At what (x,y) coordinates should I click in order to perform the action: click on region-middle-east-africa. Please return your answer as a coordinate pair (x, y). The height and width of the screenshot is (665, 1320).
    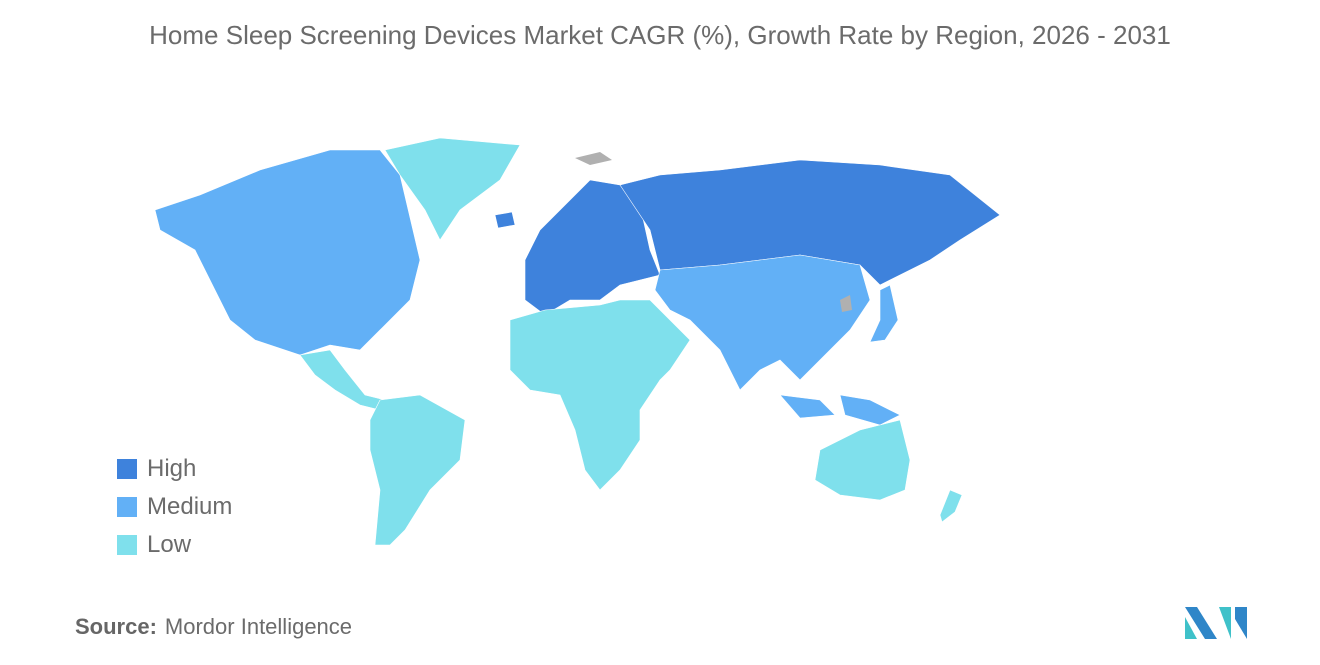
    Looking at the image, I should click on (600, 395).